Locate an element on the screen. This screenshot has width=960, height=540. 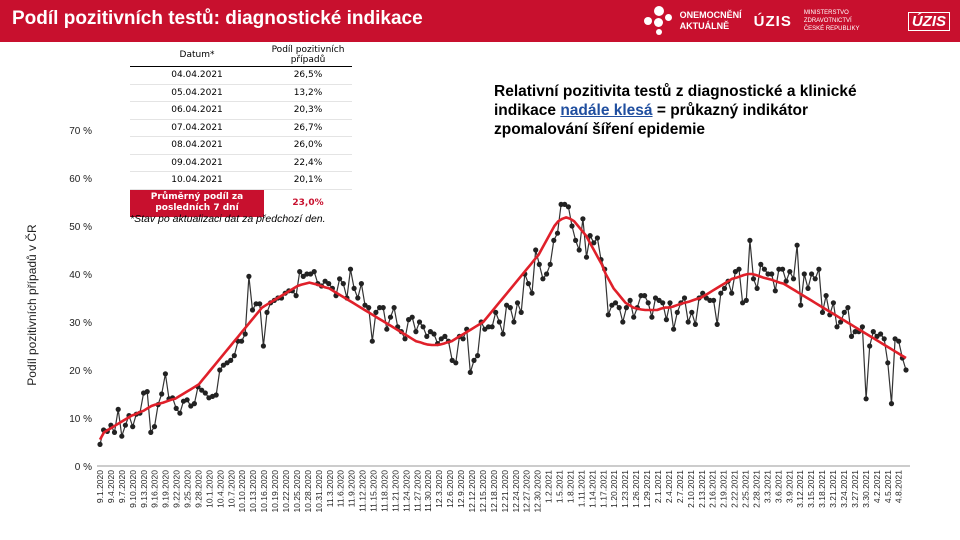
x-tick-label: 11.21.2020 is located at coordinates (395, 491).